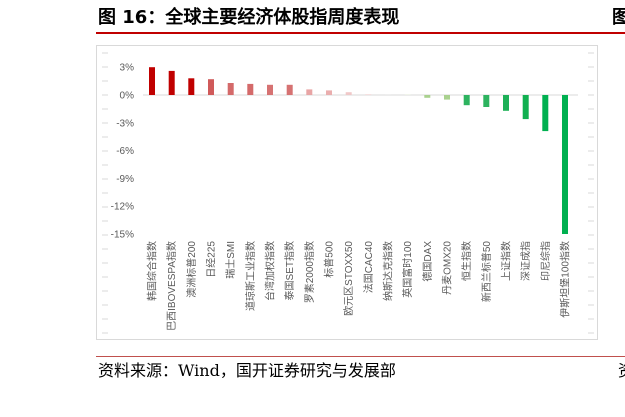 This screenshot has width=625, height=417. I want to click on x-tick-label-13: 纳斯达克指数, so click(388, 271).